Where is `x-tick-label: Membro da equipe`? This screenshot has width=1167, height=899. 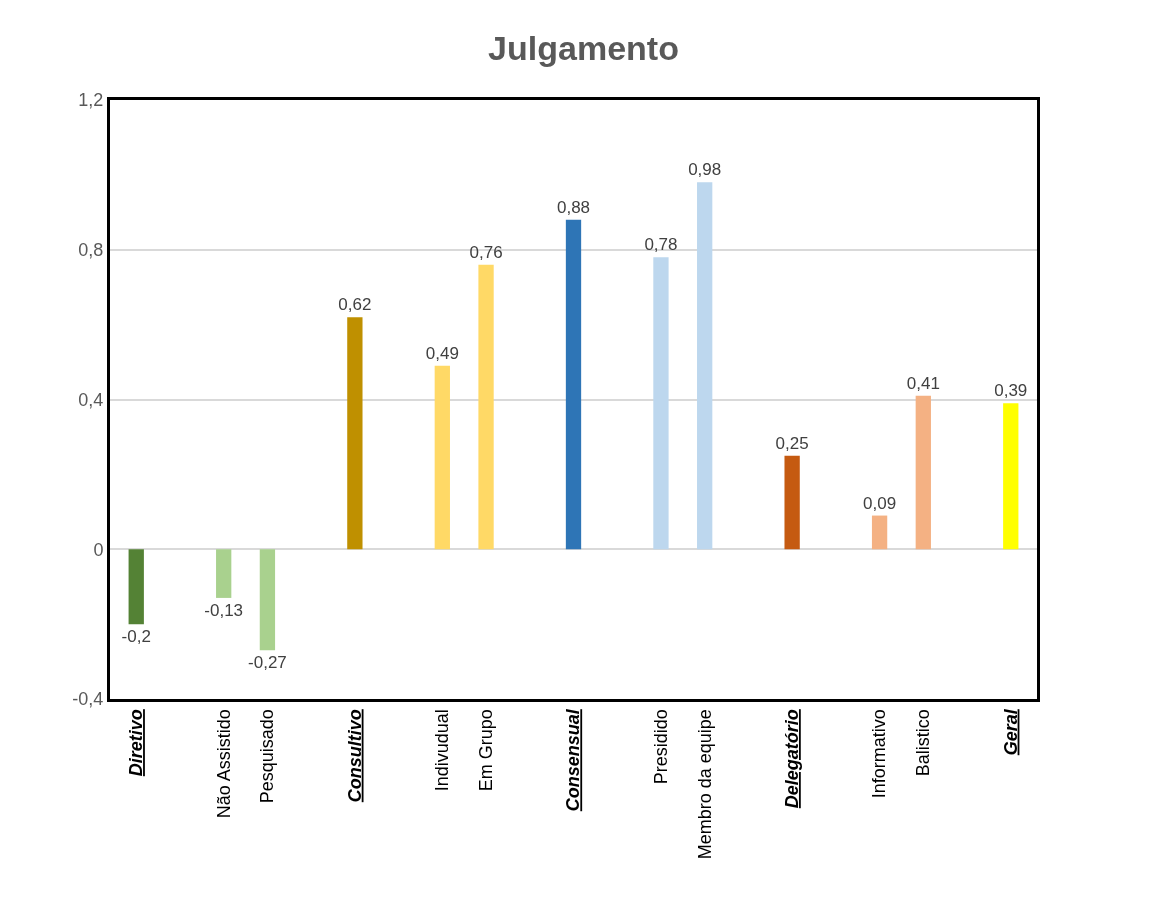 x-tick-label: Membro da equipe is located at coordinates (704, 784).